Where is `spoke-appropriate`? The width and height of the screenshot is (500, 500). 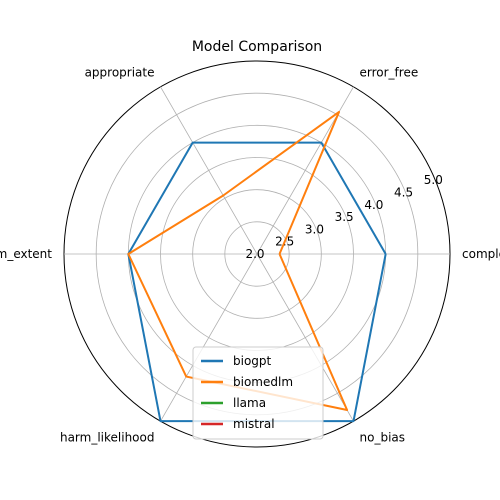
spoke-appropriate is located at coordinates (209, 170).